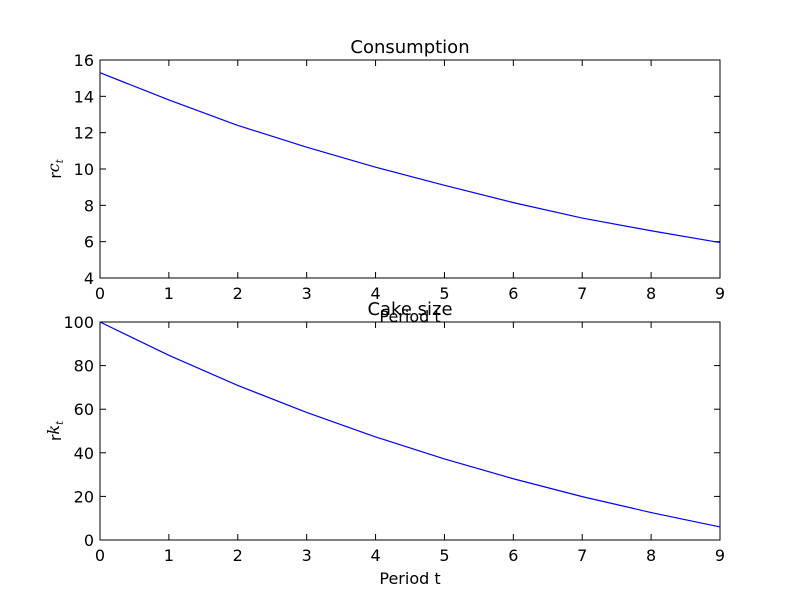  What do you see at coordinates (78, 322) in the screenshot?
I see `cake-size-y-tick-label: 100` at bounding box center [78, 322].